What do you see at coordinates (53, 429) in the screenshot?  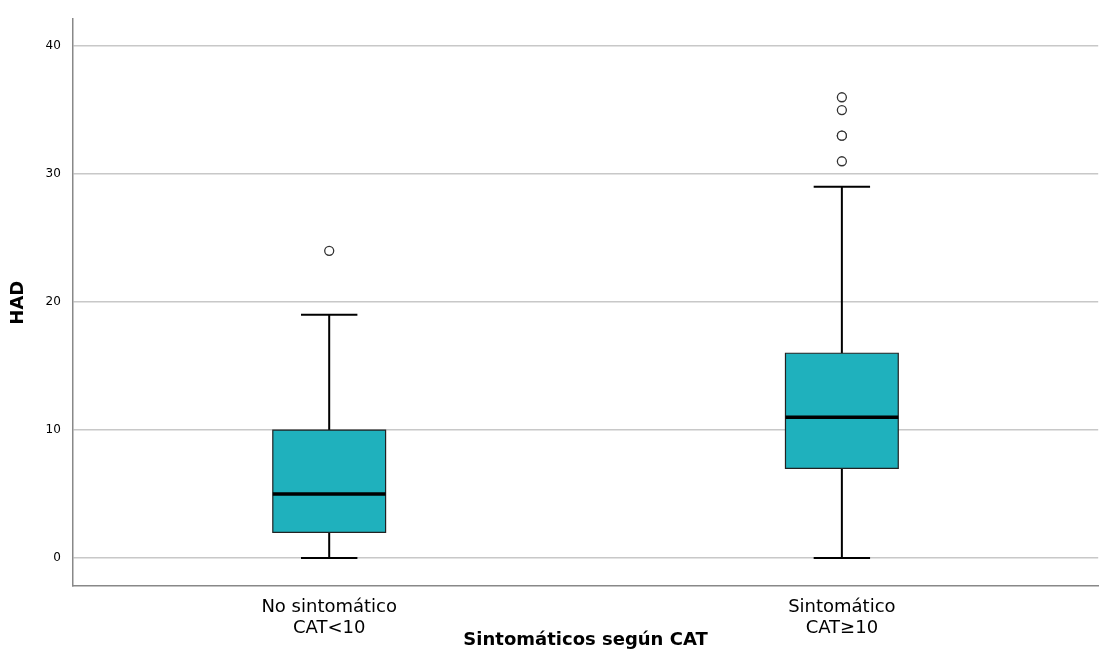 I see `y-tick-label: 10` at bounding box center [53, 429].